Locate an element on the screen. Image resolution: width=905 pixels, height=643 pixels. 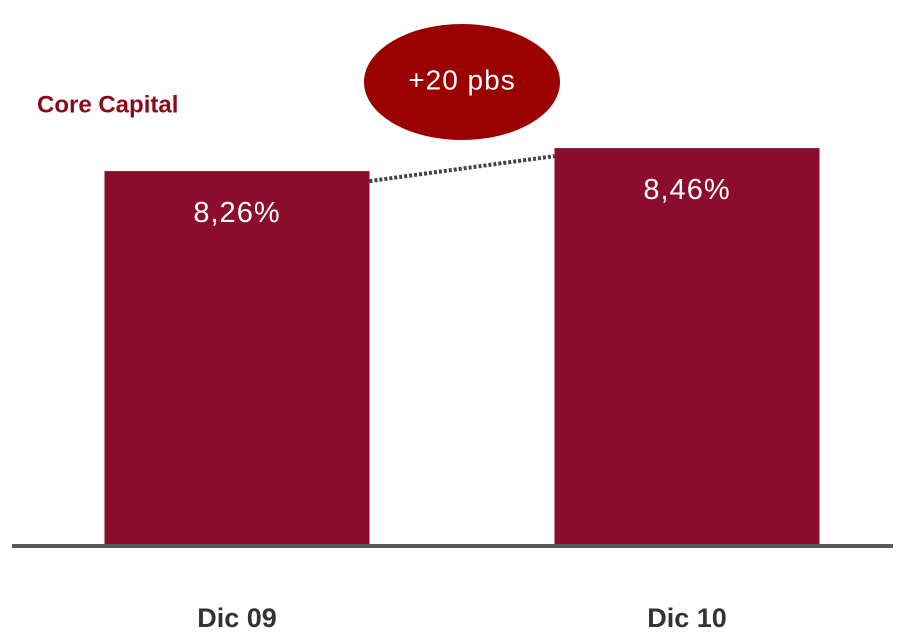
value-label: 8,46% is located at coordinates (686, 190).